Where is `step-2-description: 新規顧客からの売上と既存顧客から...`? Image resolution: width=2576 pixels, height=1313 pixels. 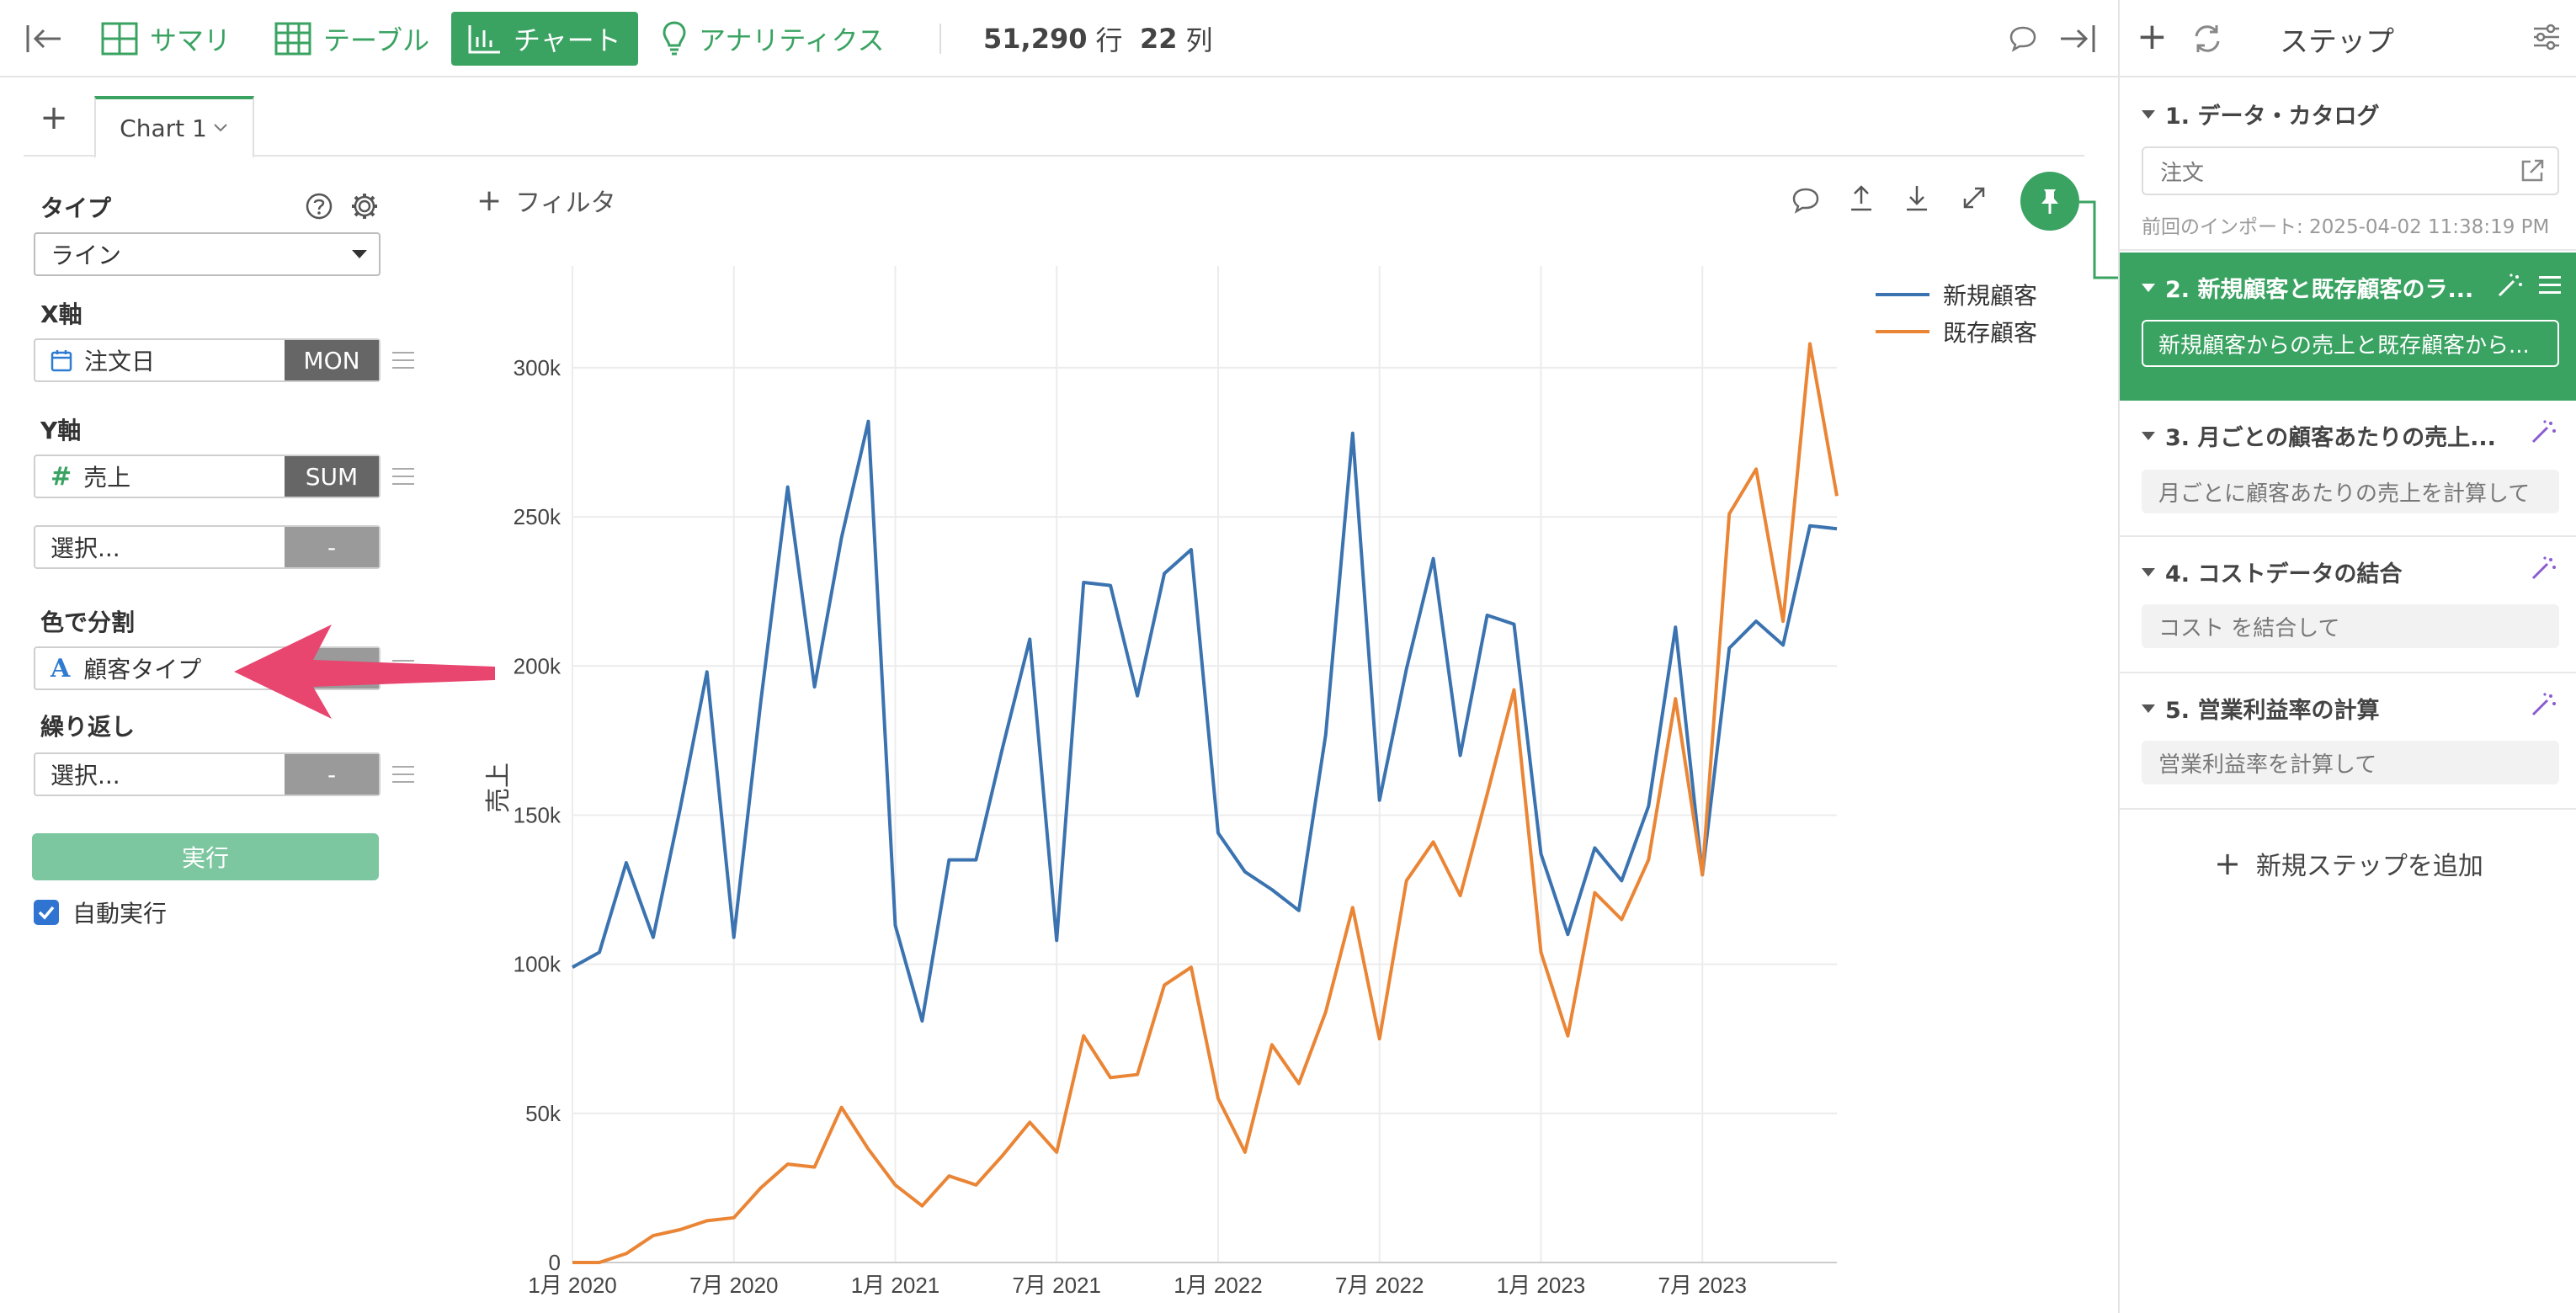
step-2-description: 新規顧客からの売上と既存顧客から... is located at coordinates (2350, 343).